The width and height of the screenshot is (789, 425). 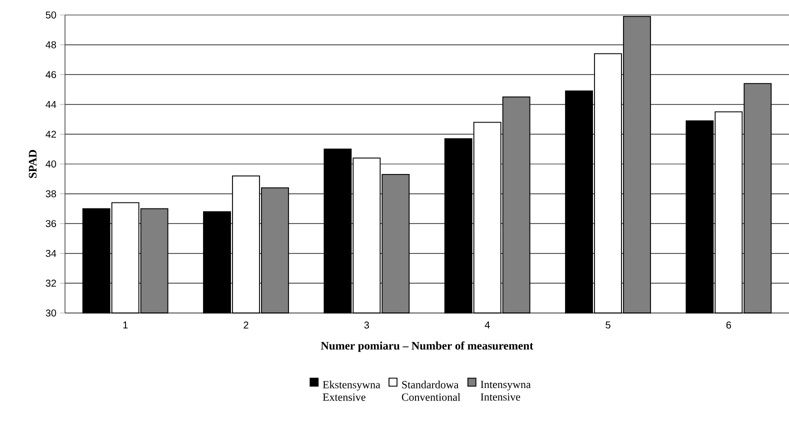 I want to click on y-tick-label: 32, so click(x=51, y=283).